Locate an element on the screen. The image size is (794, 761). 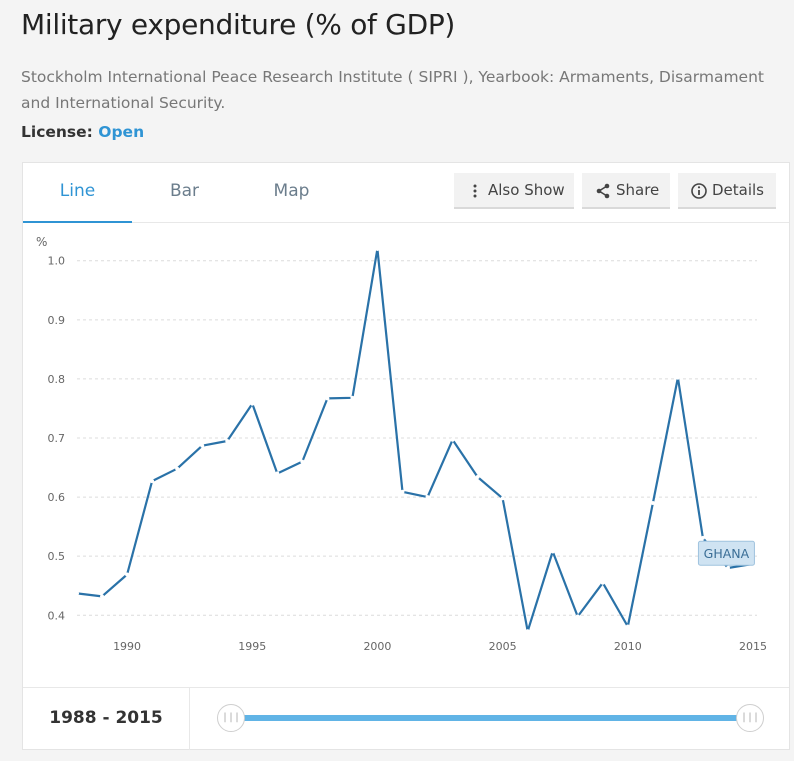
details-button: Details is located at coordinates (727, 191).